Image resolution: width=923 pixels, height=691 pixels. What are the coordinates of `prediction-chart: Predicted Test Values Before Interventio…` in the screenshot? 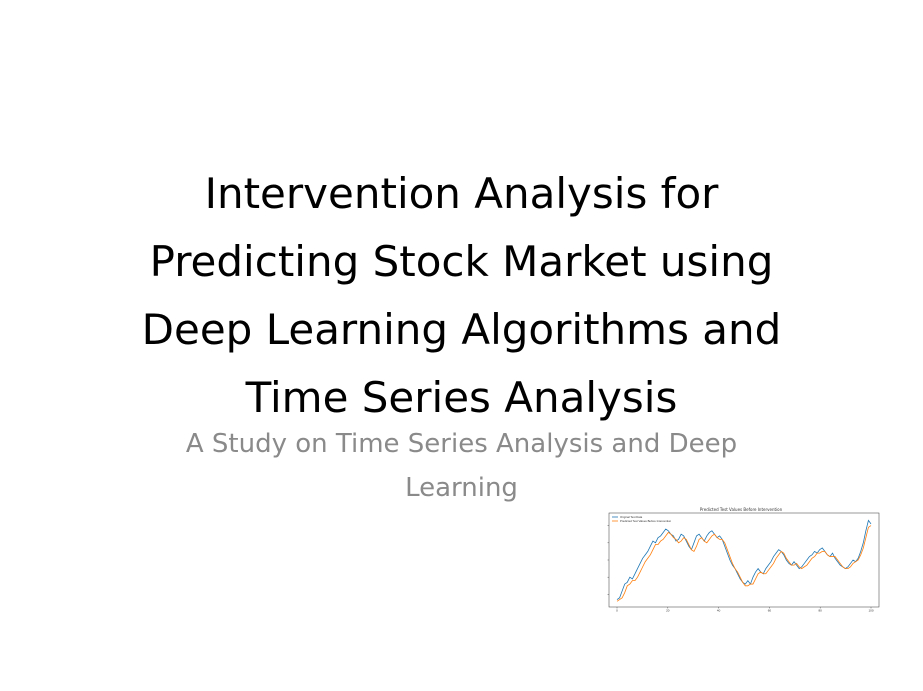 It's located at (743, 560).